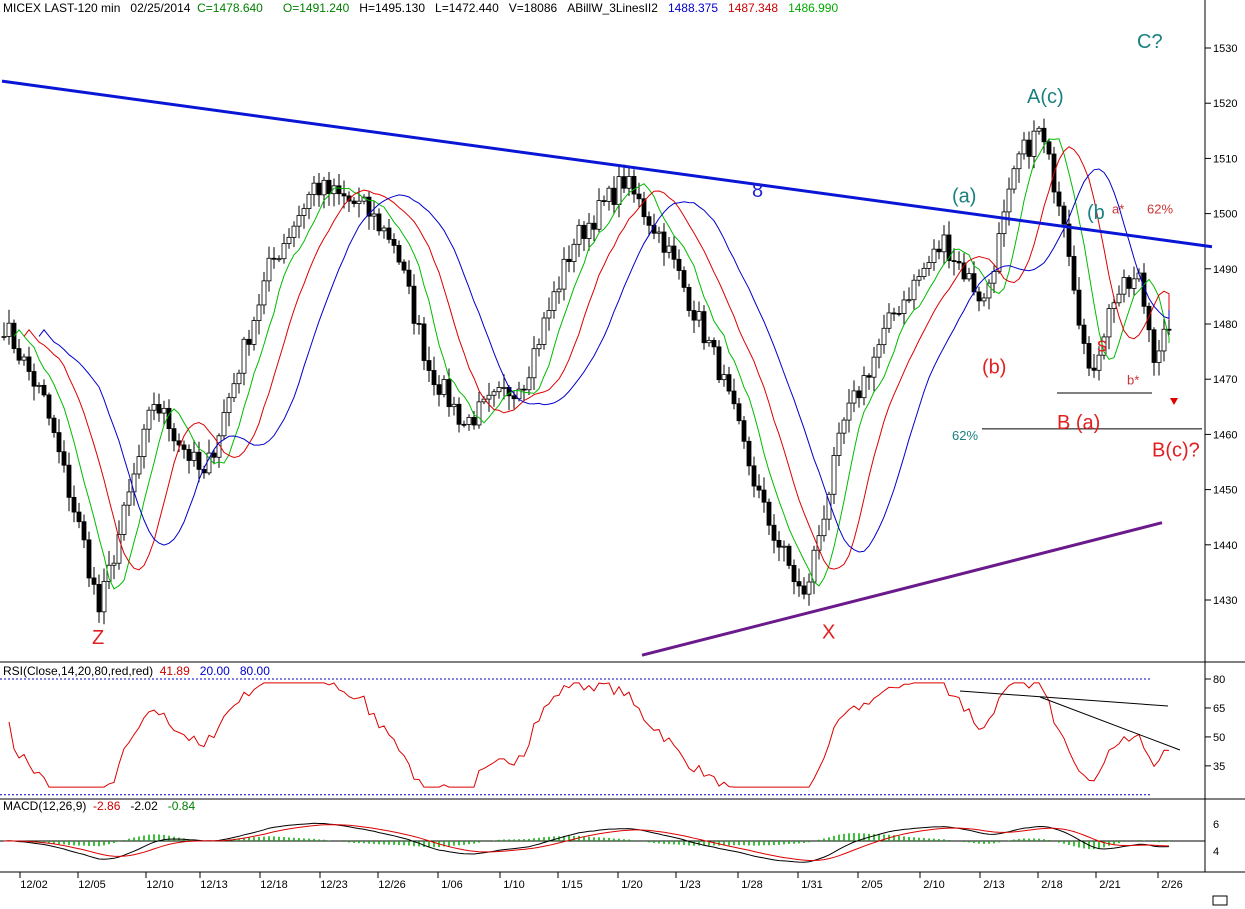  What do you see at coordinates (254, 671) in the screenshot?
I see `rsi-upper: 80.00` at bounding box center [254, 671].